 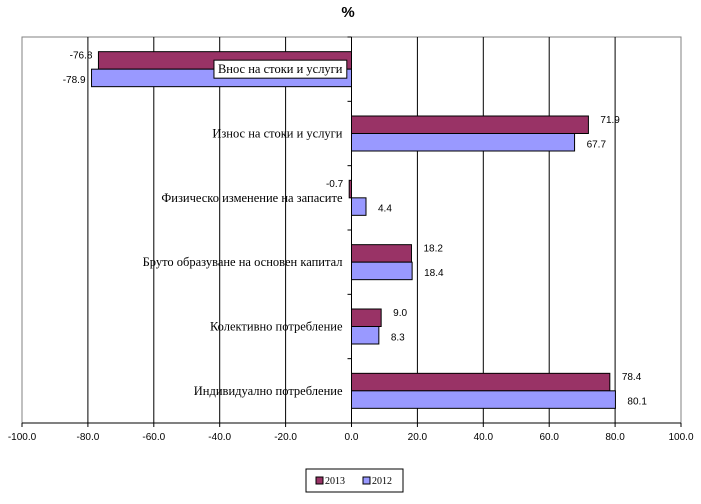 I want to click on x-tick-label: -100.0, so click(x=22, y=437).